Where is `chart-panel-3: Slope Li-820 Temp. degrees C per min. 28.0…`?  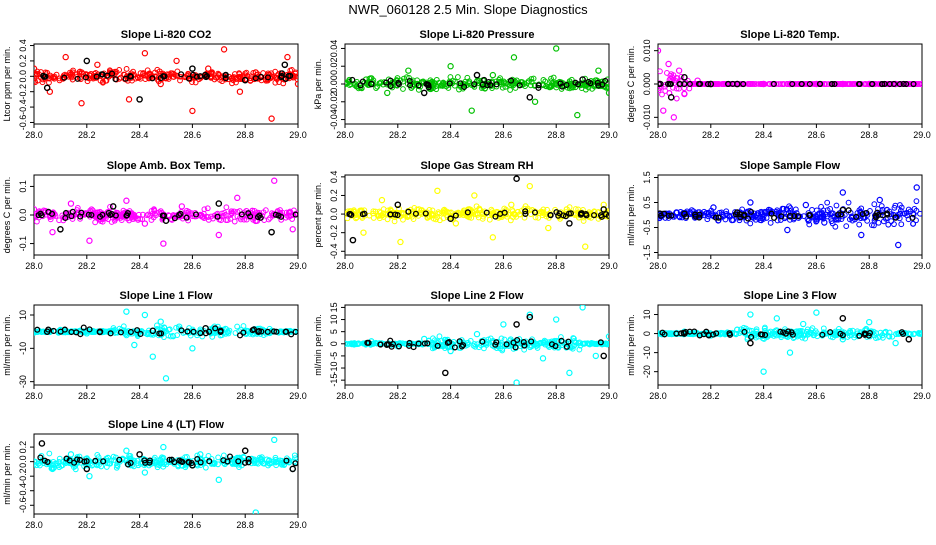
chart-panel-3: Slope Li-820 Temp. degrees C per min. 28.0… is located at coordinates (778, 84).